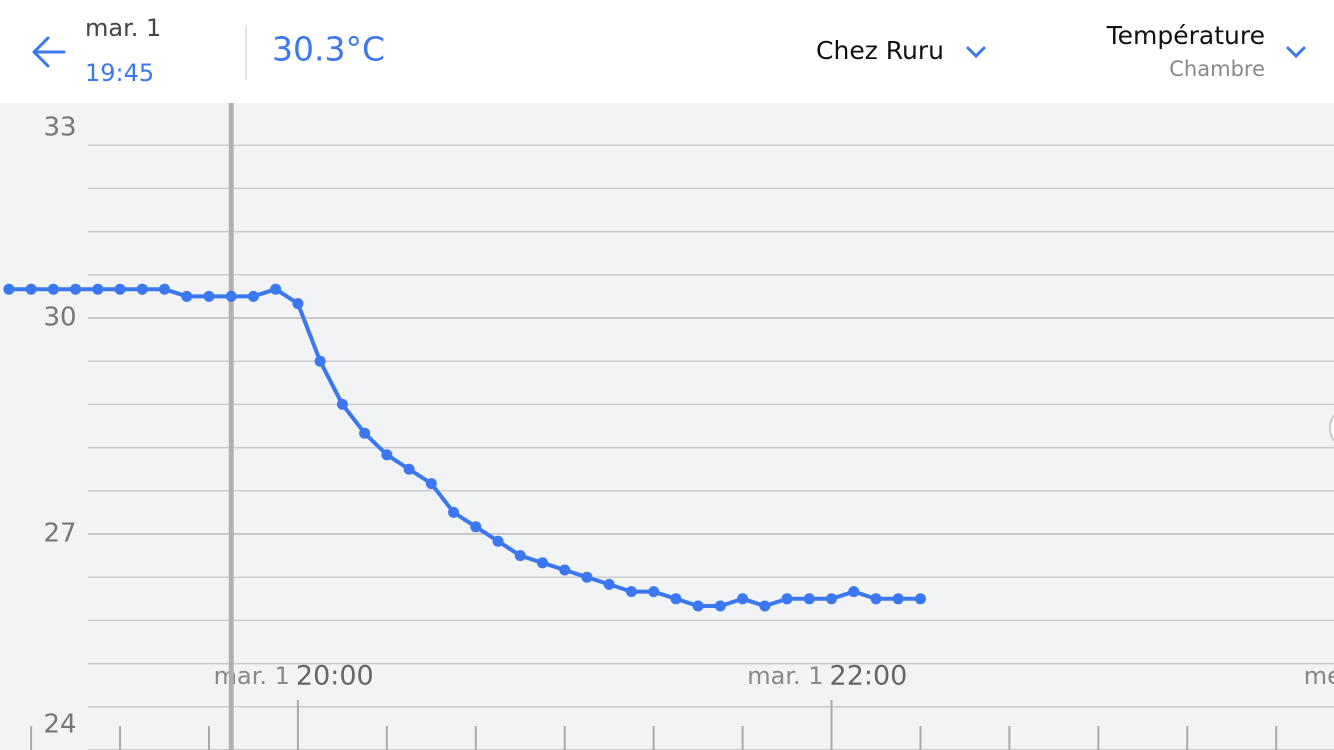  Describe the element at coordinates (880, 50) in the screenshot. I see `home-selector: Chez Ruru` at that location.